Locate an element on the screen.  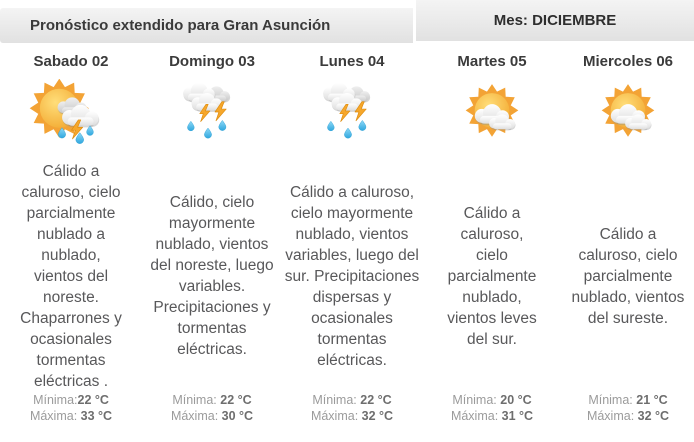
min-temp-value: 21 °C is located at coordinates (652, 400).